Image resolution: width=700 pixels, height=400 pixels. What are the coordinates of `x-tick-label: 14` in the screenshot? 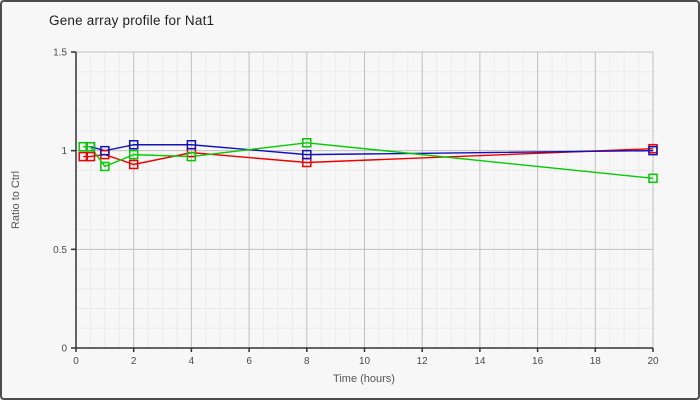 It's located at (480, 361).